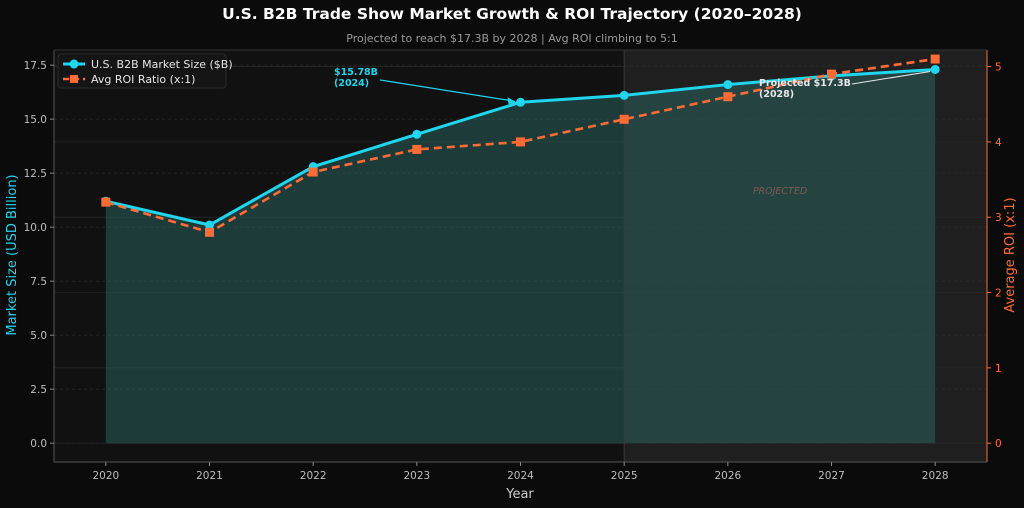 The height and width of the screenshot is (508, 1024). Describe the element at coordinates (35, 66) in the screenshot. I see `y-left-tick-label: 17.5` at that location.